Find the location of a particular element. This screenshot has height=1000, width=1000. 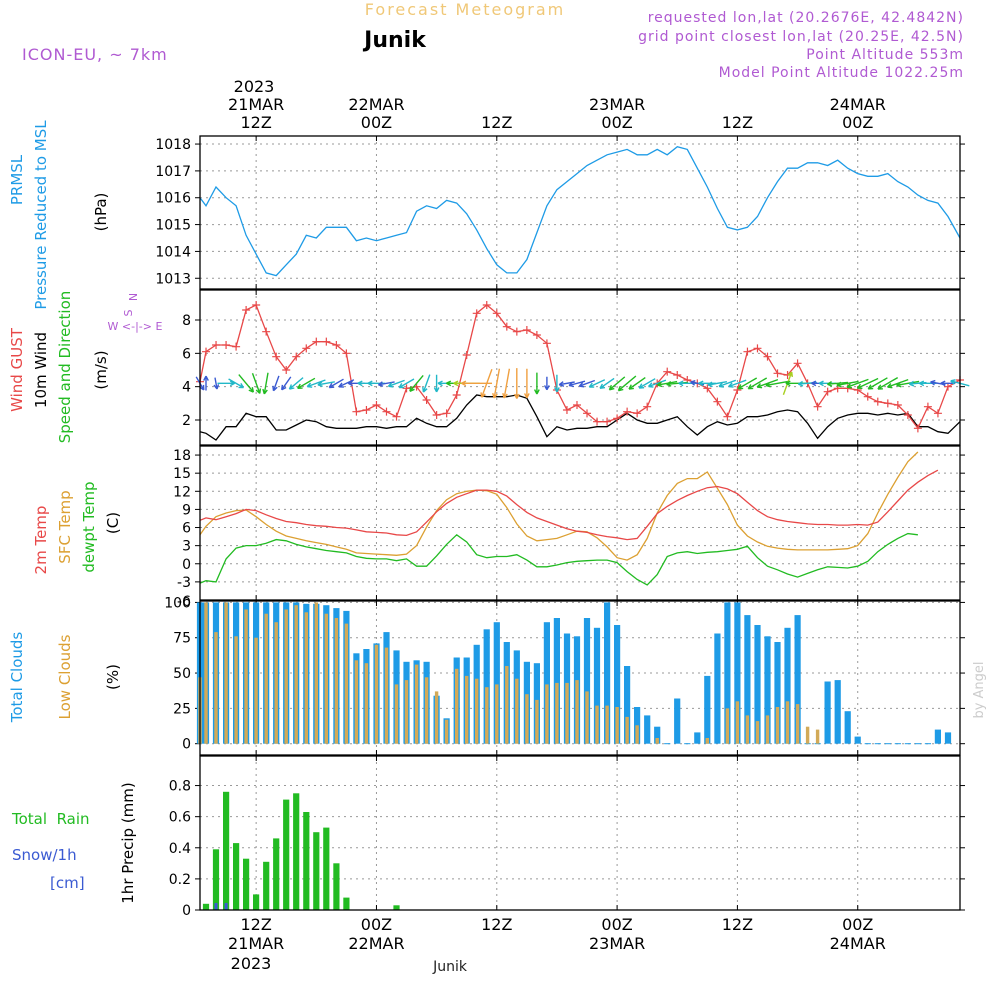

precip-ytick-label-2: 0.4 is located at coordinates (180, 849).